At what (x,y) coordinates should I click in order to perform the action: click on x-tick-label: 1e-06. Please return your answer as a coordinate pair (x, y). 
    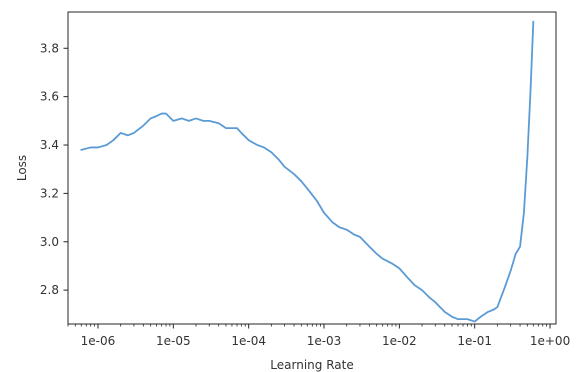
    Looking at the image, I should click on (98, 341).